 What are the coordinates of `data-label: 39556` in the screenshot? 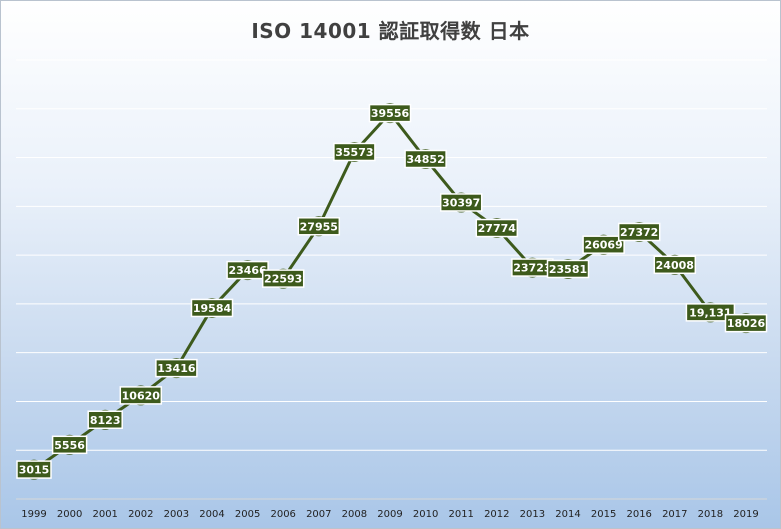 It's located at (390, 113).